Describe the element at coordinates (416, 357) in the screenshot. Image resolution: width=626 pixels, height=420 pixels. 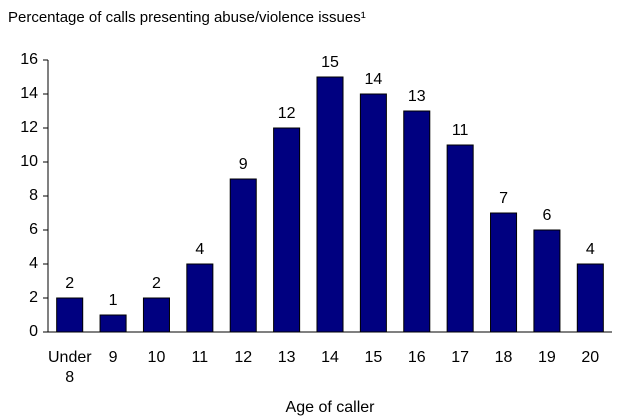
I see `x-tick-label: 16` at that location.